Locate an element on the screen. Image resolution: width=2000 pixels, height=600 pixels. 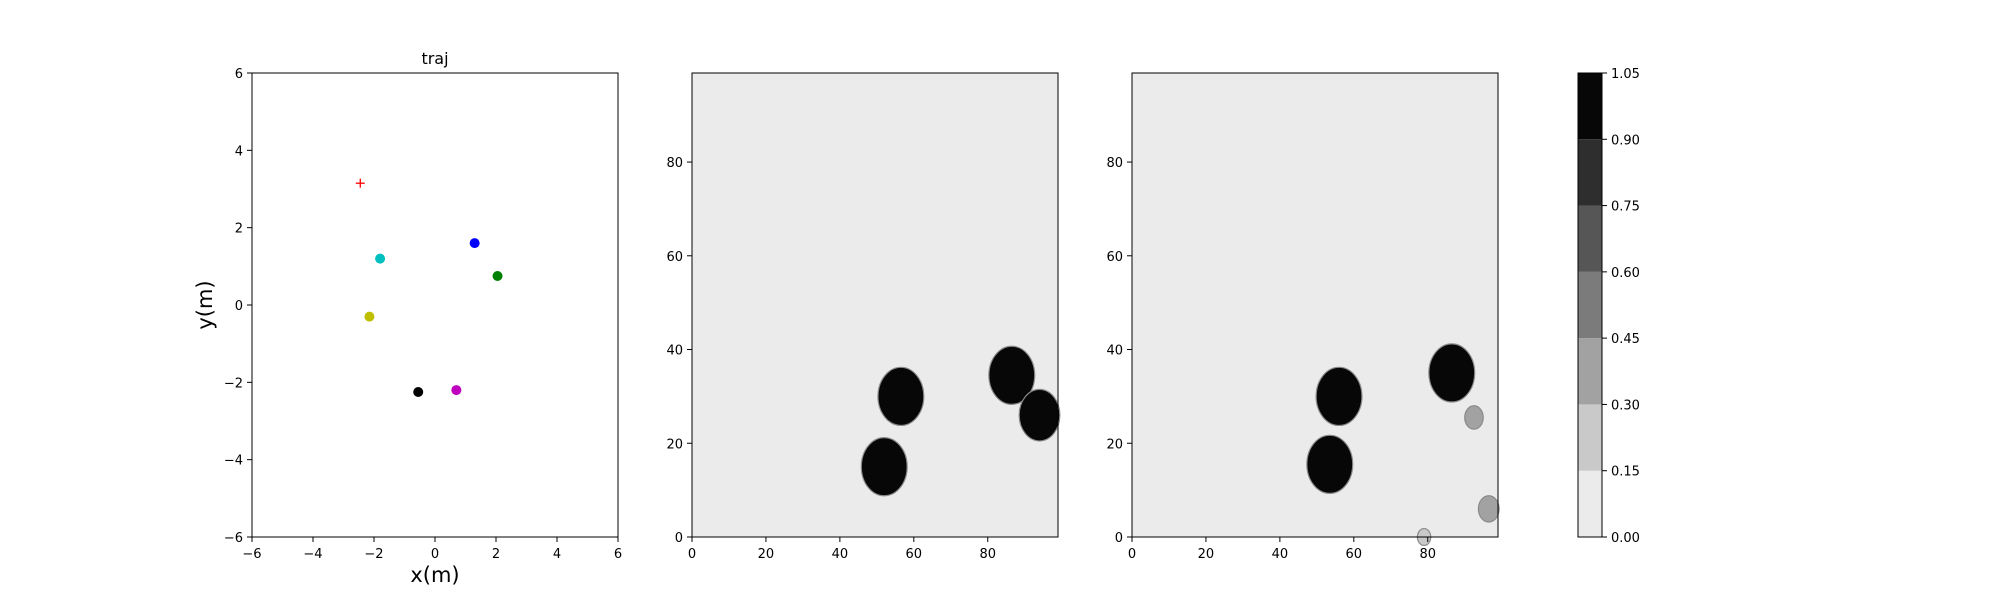
colorbar-ticks: 0.00 0.15 0.30 0.45 0.60 0.75 0.90 1.05 is located at coordinates (1621, 306).